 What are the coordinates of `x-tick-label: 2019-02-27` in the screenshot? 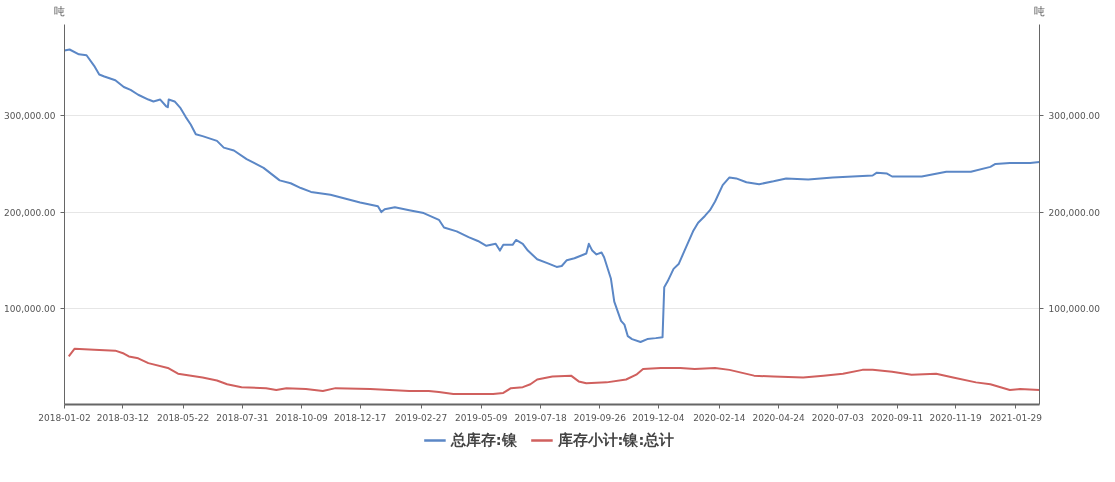 It's located at (421, 417).